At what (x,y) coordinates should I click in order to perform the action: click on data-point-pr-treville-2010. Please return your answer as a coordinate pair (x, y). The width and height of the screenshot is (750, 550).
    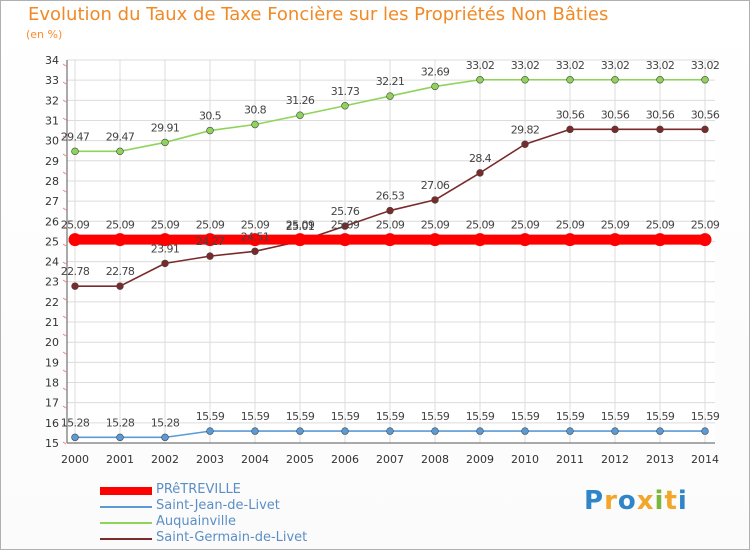
    Looking at the image, I should click on (525, 240).